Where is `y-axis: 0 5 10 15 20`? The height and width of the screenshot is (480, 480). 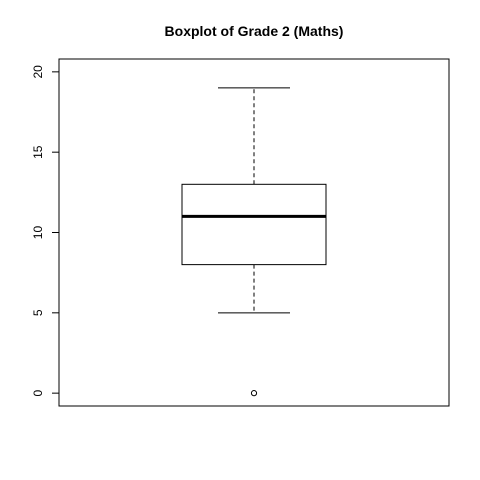
y-axis: 0 5 10 15 20 is located at coordinates (45, 230).